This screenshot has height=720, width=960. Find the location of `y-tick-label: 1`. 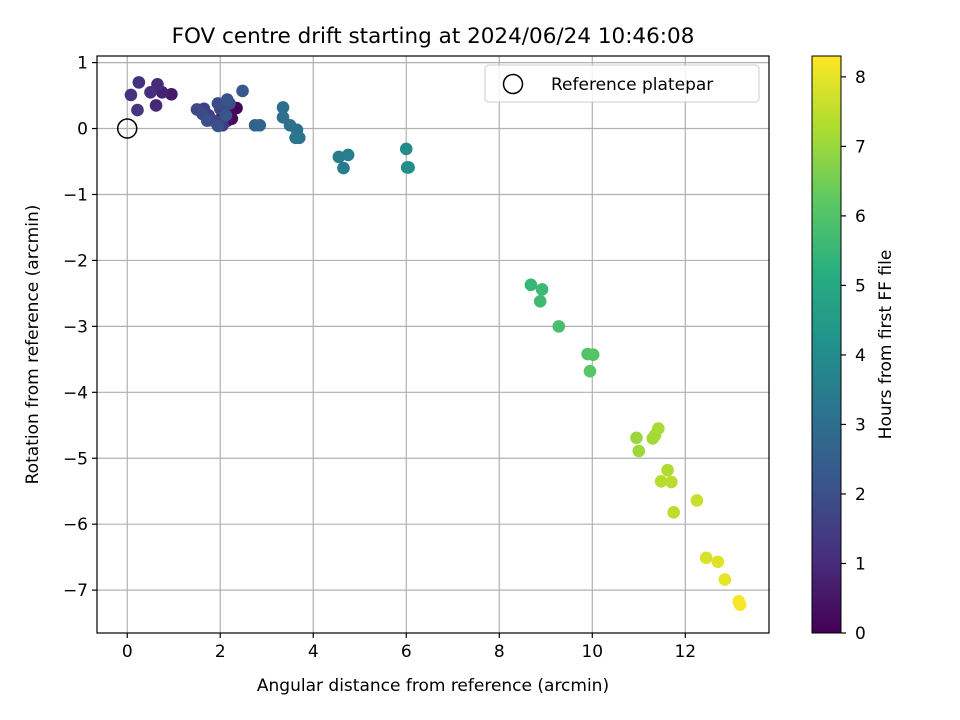

y-tick-label: 1 is located at coordinates (82, 64).